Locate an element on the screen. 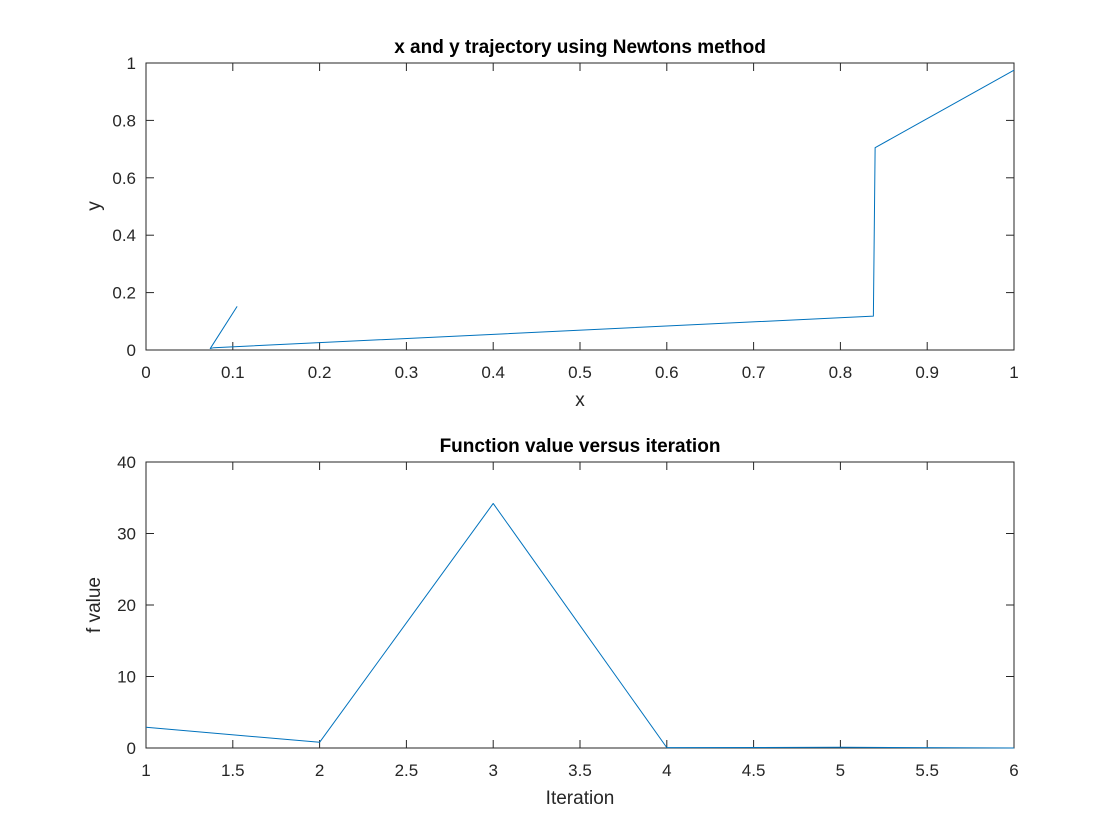 This screenshot has height=840, width=1120. x-tick-label: 1.5 is located at coordinates (233, 770).